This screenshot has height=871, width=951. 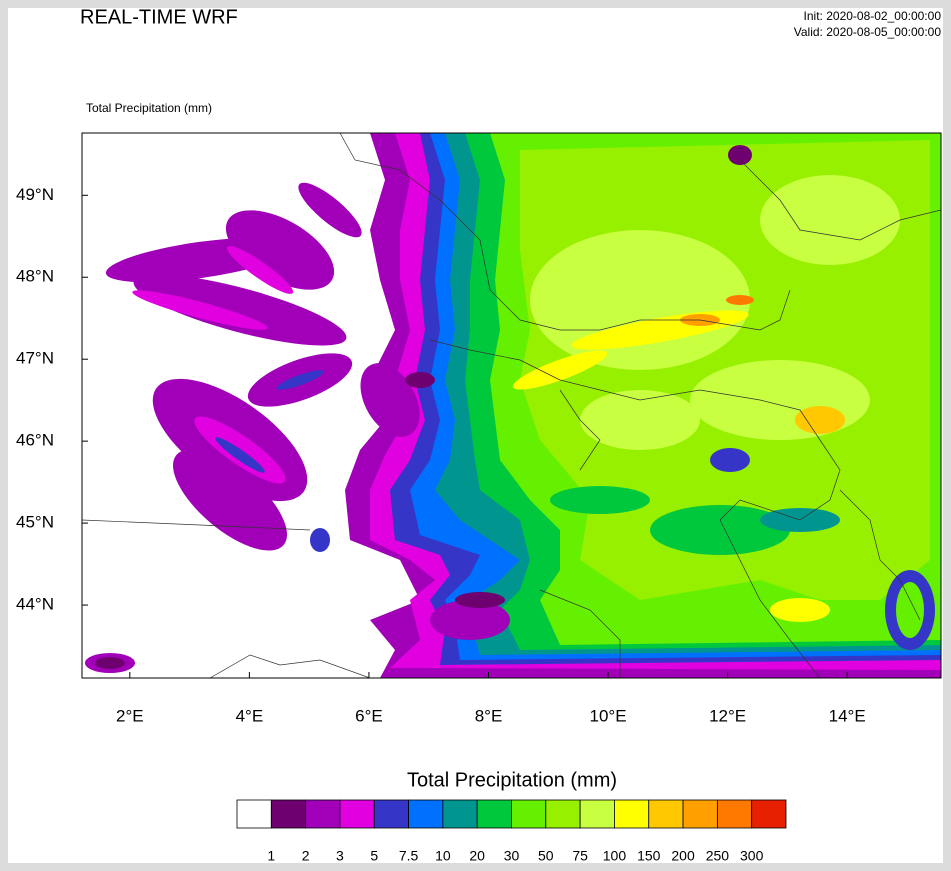 What do you see at coordinates (35, 604) in the screenshot?
I see `y-tick-label: 44°N` at bounding box center [35, 604].